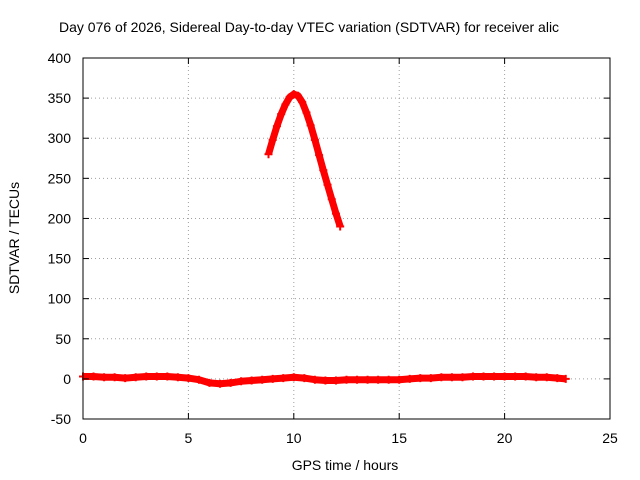 This screenshot has height=480, width=640. I want to click on x-axis-label: GPS time / hours, so click(345, 465).